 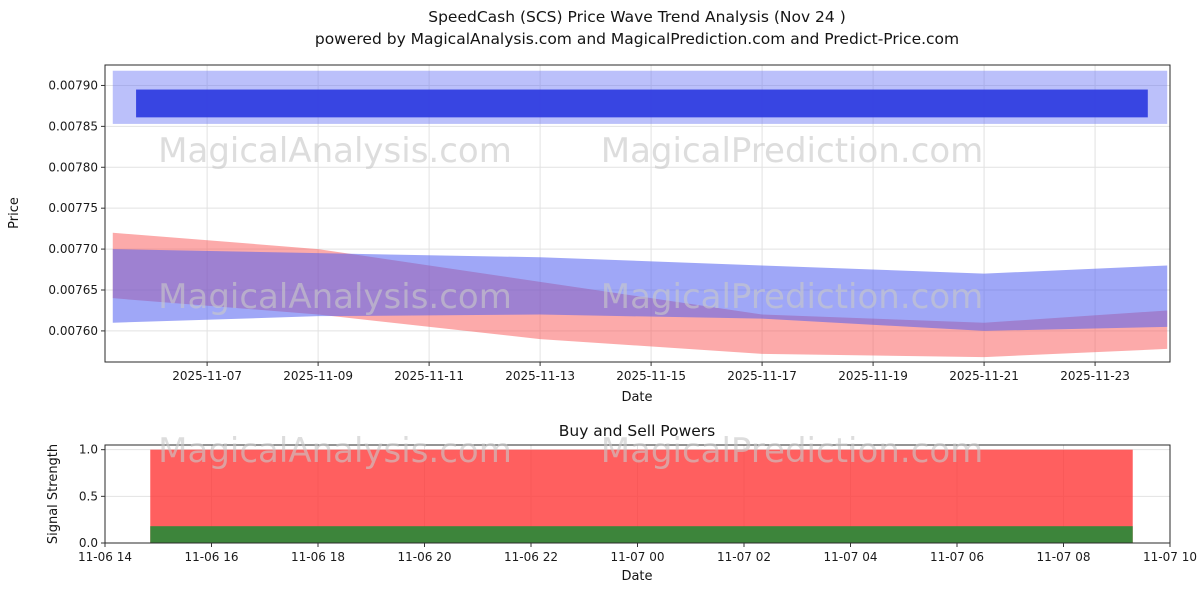 I want to click on signal-ylabel: Signal Strength, so click(x=53, y=494).